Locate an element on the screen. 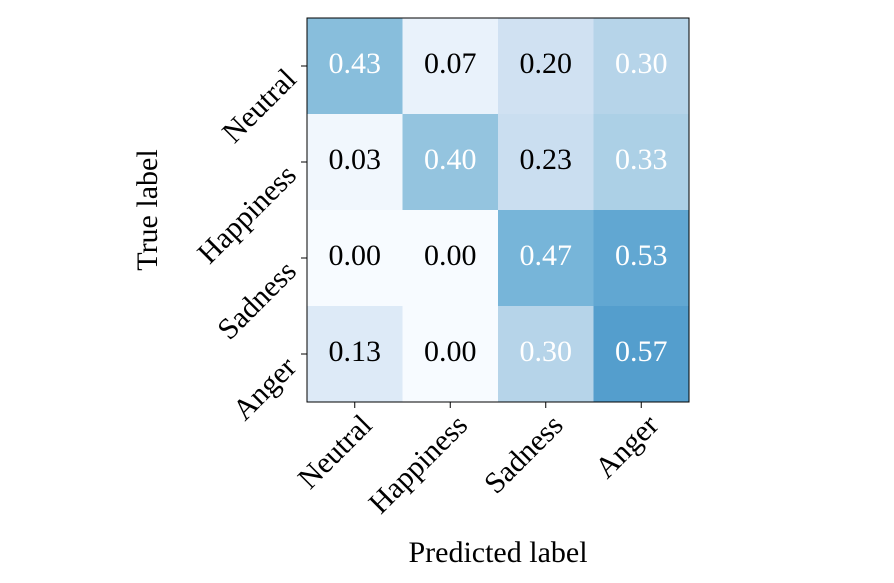  x-tick-label: Happiness is located at coordinates (418, 464).